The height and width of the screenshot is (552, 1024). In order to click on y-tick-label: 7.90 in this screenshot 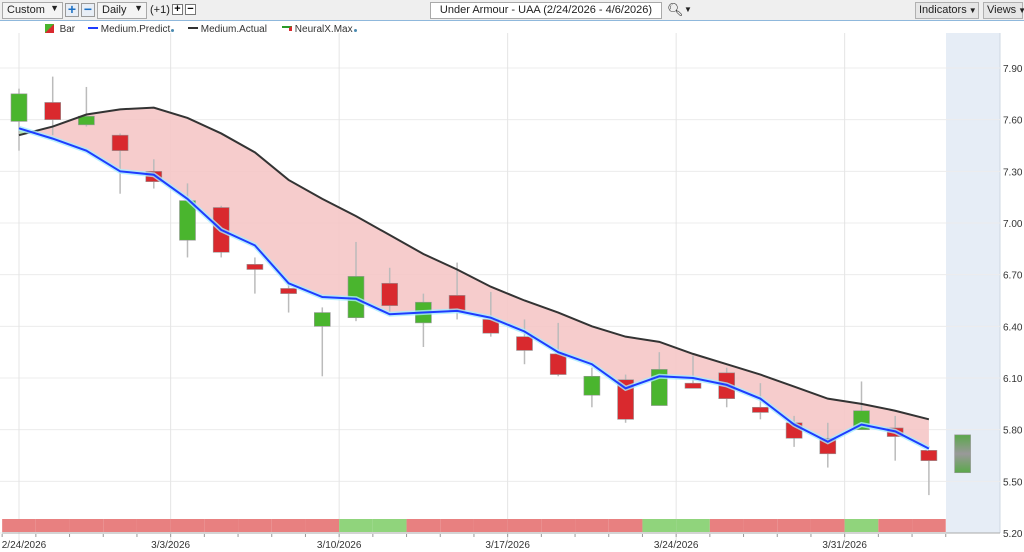, I will do `click(1013, 69)`.